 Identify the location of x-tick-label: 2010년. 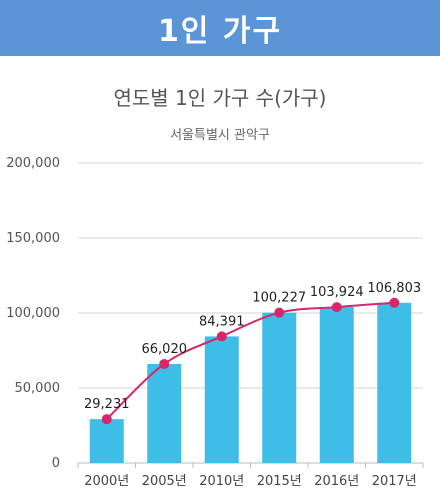
(221, 481).